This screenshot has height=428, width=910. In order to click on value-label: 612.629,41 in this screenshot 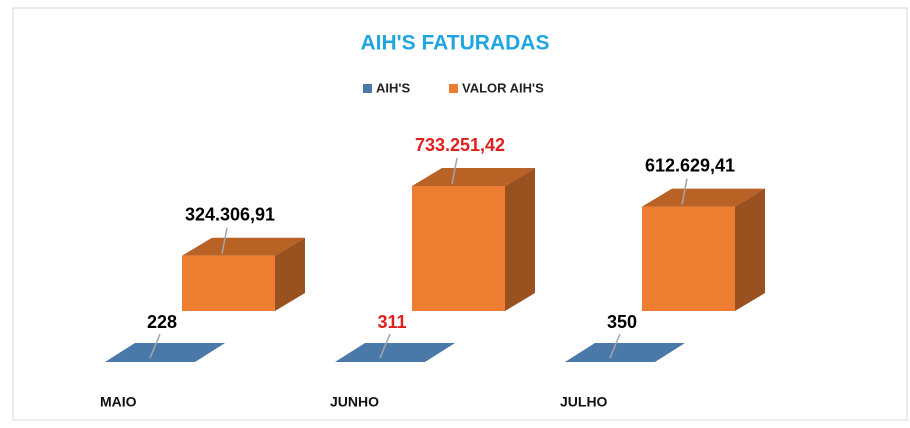, I will do `click(690, 165)`.